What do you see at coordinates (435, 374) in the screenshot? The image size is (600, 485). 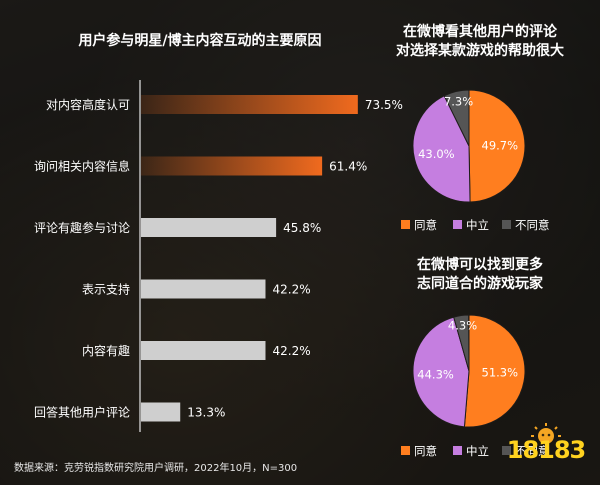 I see `pie-value-label: 44.3%` at bounding box center [435, 374].